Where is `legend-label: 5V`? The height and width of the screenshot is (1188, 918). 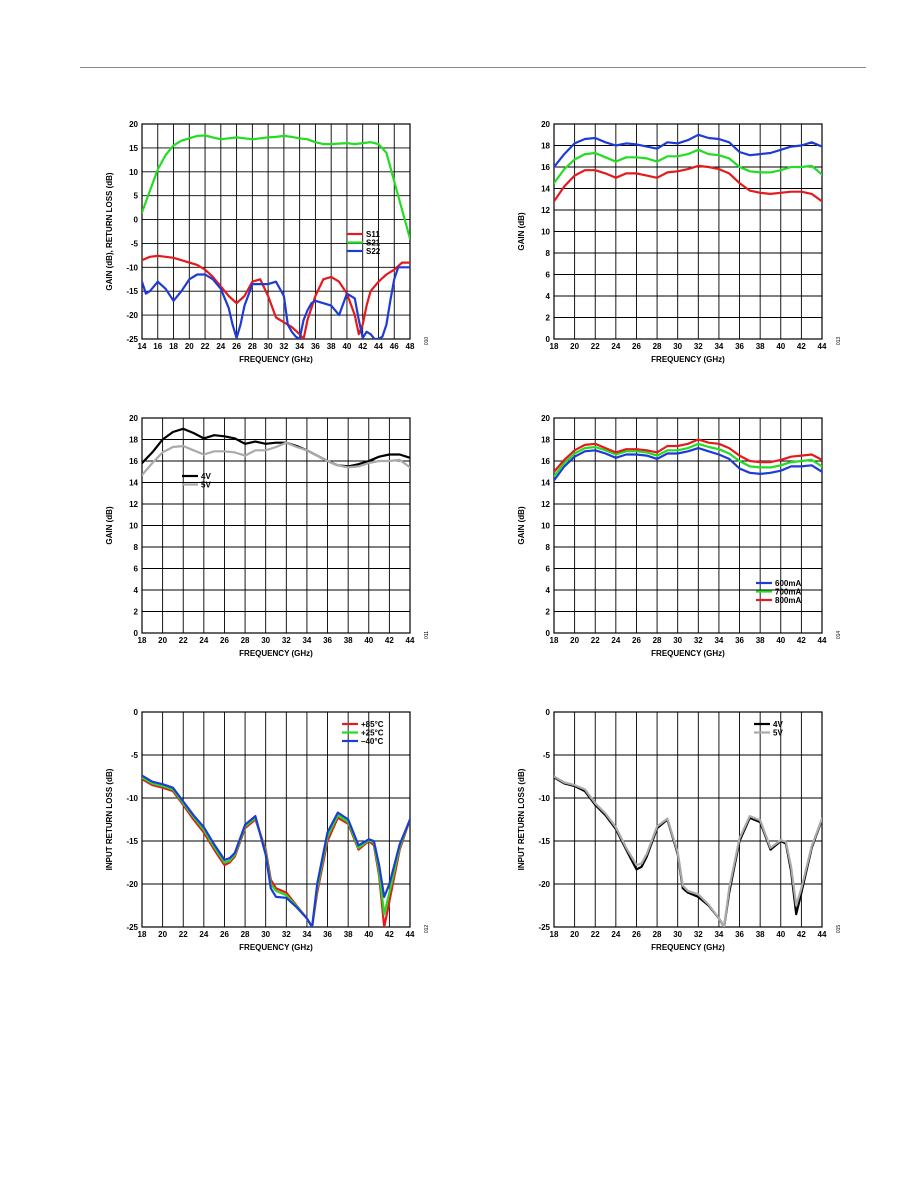
legend-label: 5V is located at coordinates (206, 485).